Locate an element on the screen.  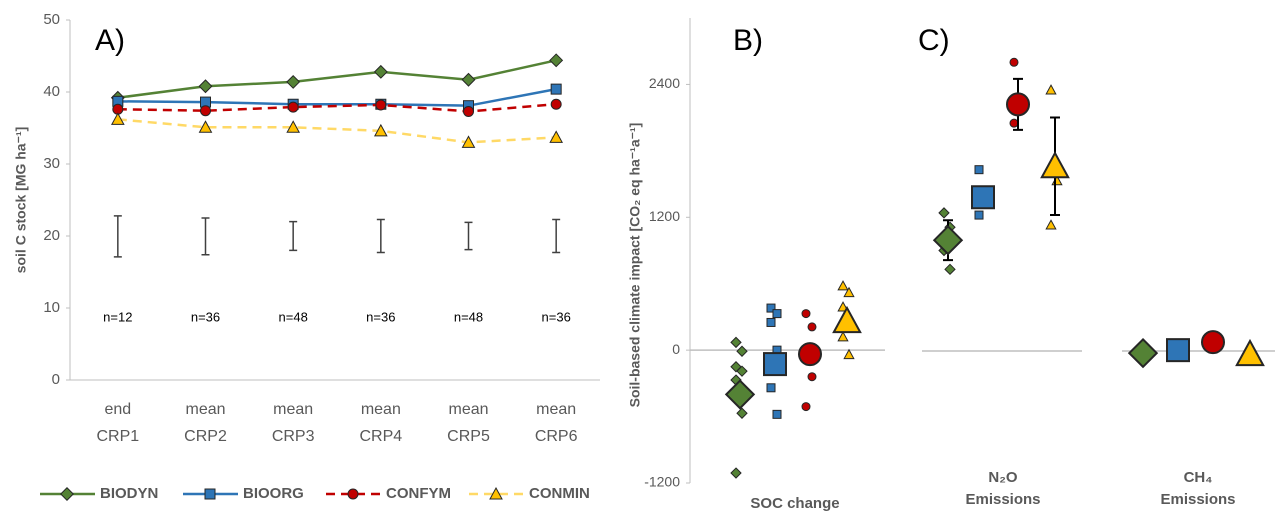
x-tick-label: SOC change is located at coordinates (794, 503).